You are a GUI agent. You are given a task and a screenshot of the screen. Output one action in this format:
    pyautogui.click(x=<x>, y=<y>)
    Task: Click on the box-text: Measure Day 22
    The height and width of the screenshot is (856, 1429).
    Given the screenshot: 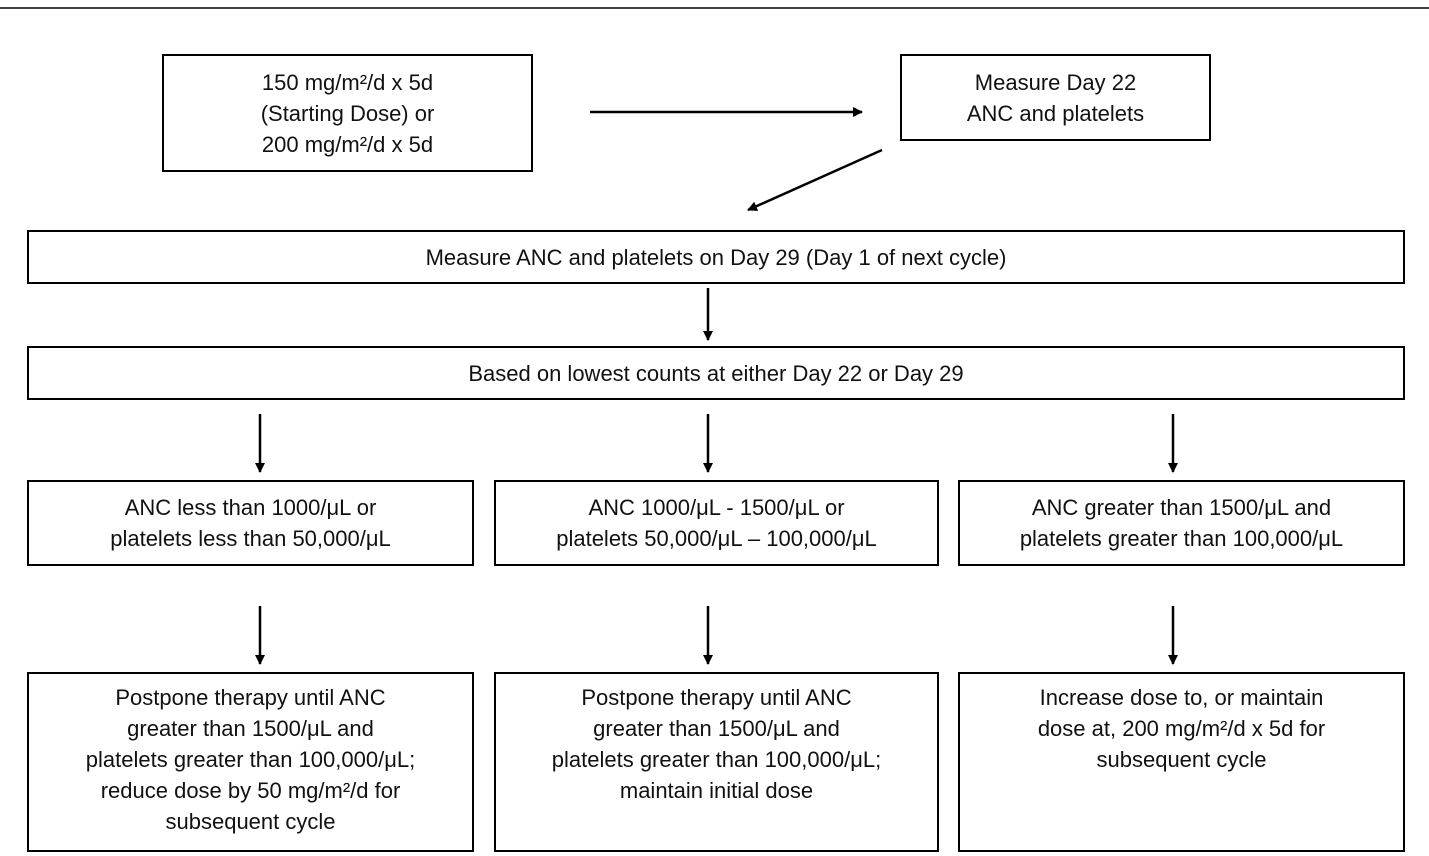 What is the action you would take?
    pyautogui.click(x=1055, y=82)
    